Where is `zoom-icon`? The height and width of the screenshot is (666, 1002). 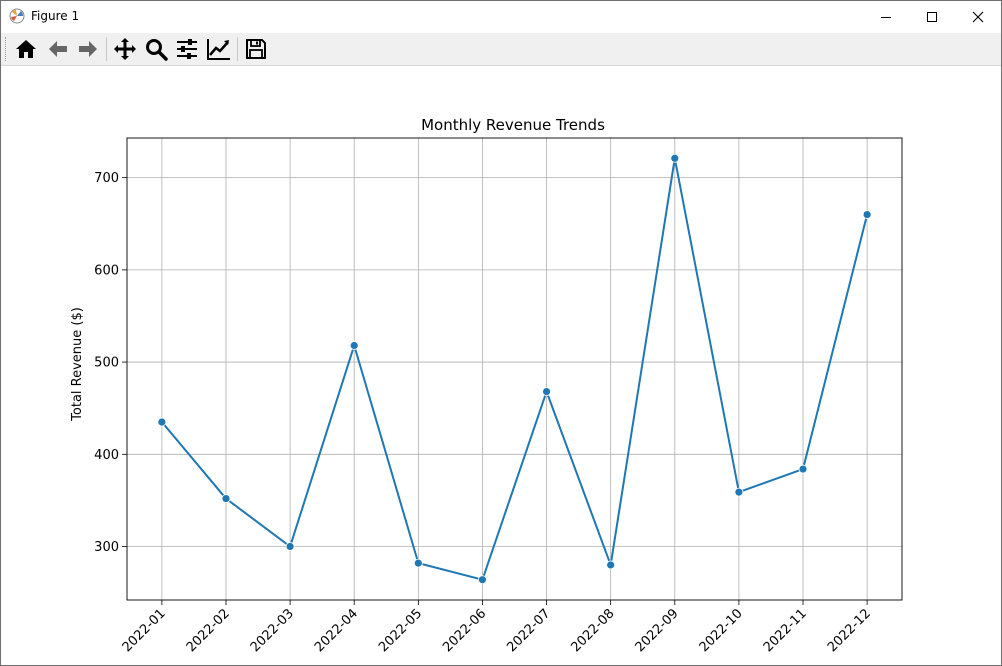 zoom-icon is located at coordinates (157, 50).